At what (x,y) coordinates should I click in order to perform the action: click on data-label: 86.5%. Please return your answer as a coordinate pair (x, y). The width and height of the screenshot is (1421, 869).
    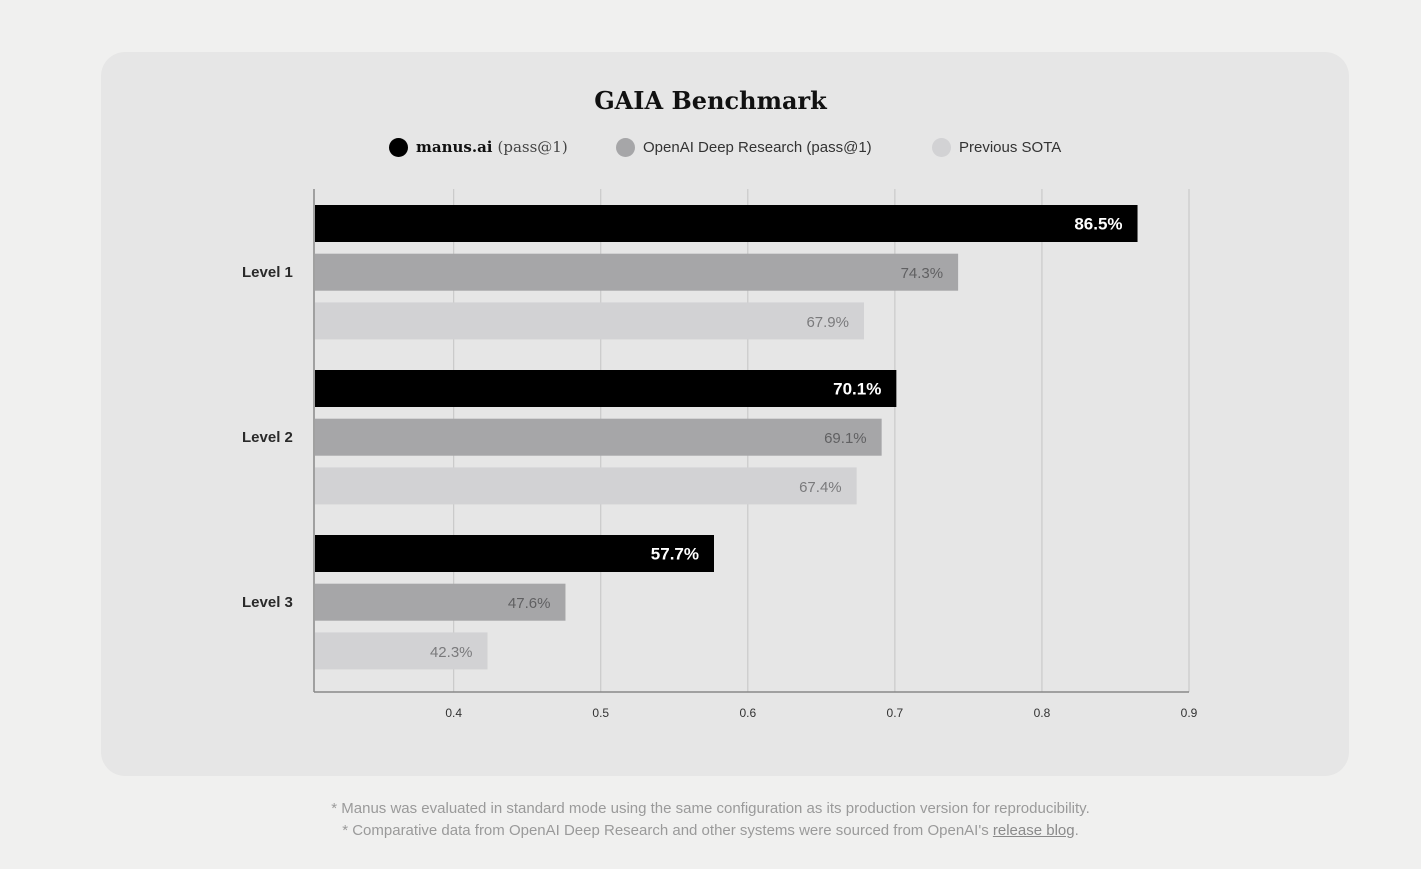
    Looking at the image, I should click on (1098, 224).